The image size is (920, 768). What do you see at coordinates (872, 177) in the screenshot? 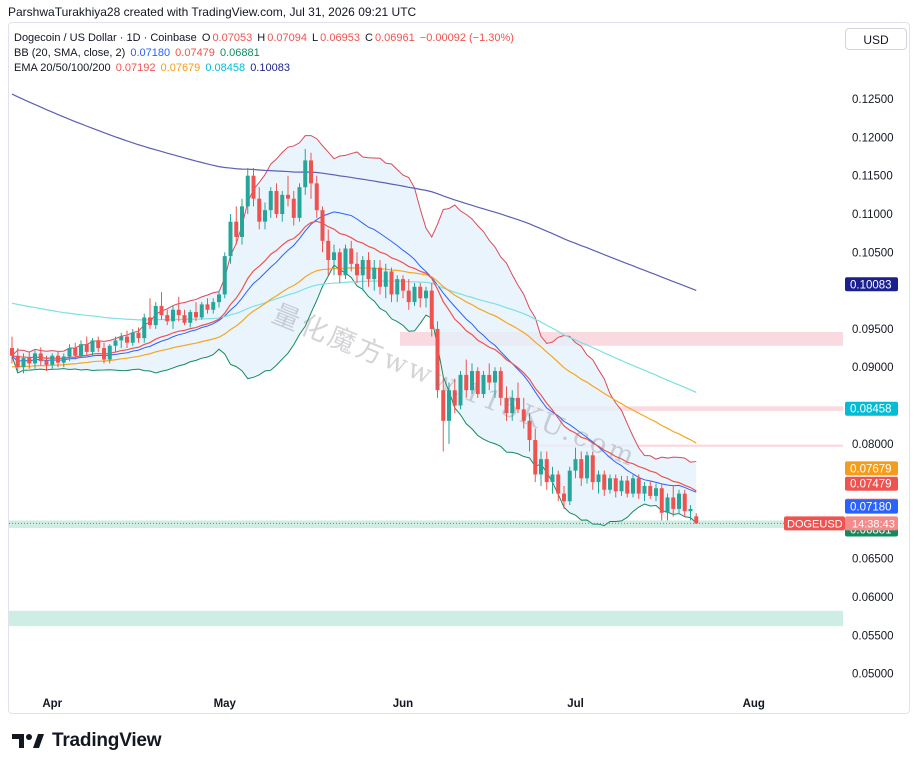
I see `price-tick-label: 0.11500` at bounding box center [872, 177].